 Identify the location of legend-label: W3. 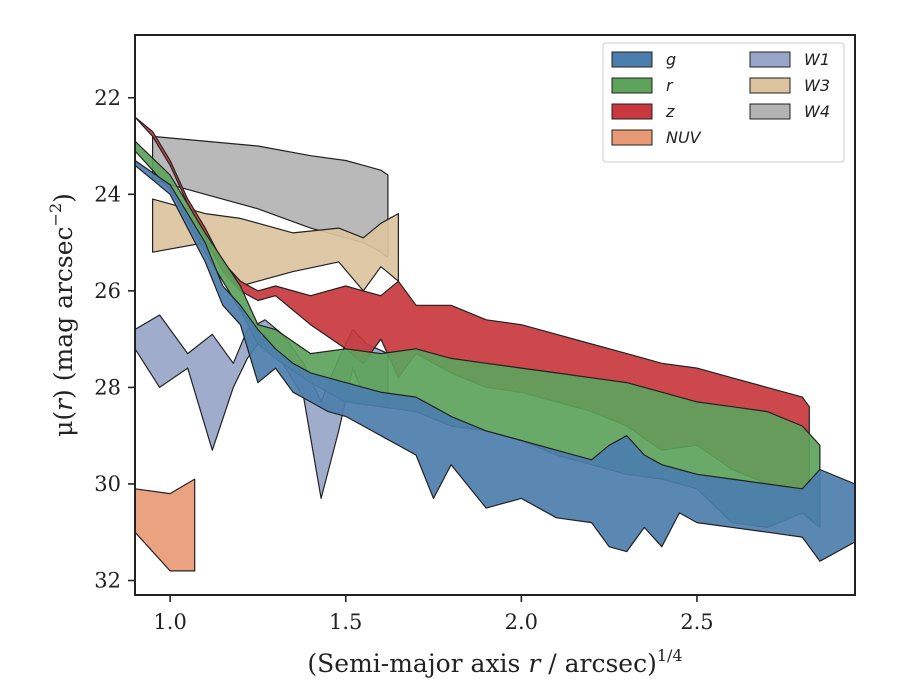
(817, 85).